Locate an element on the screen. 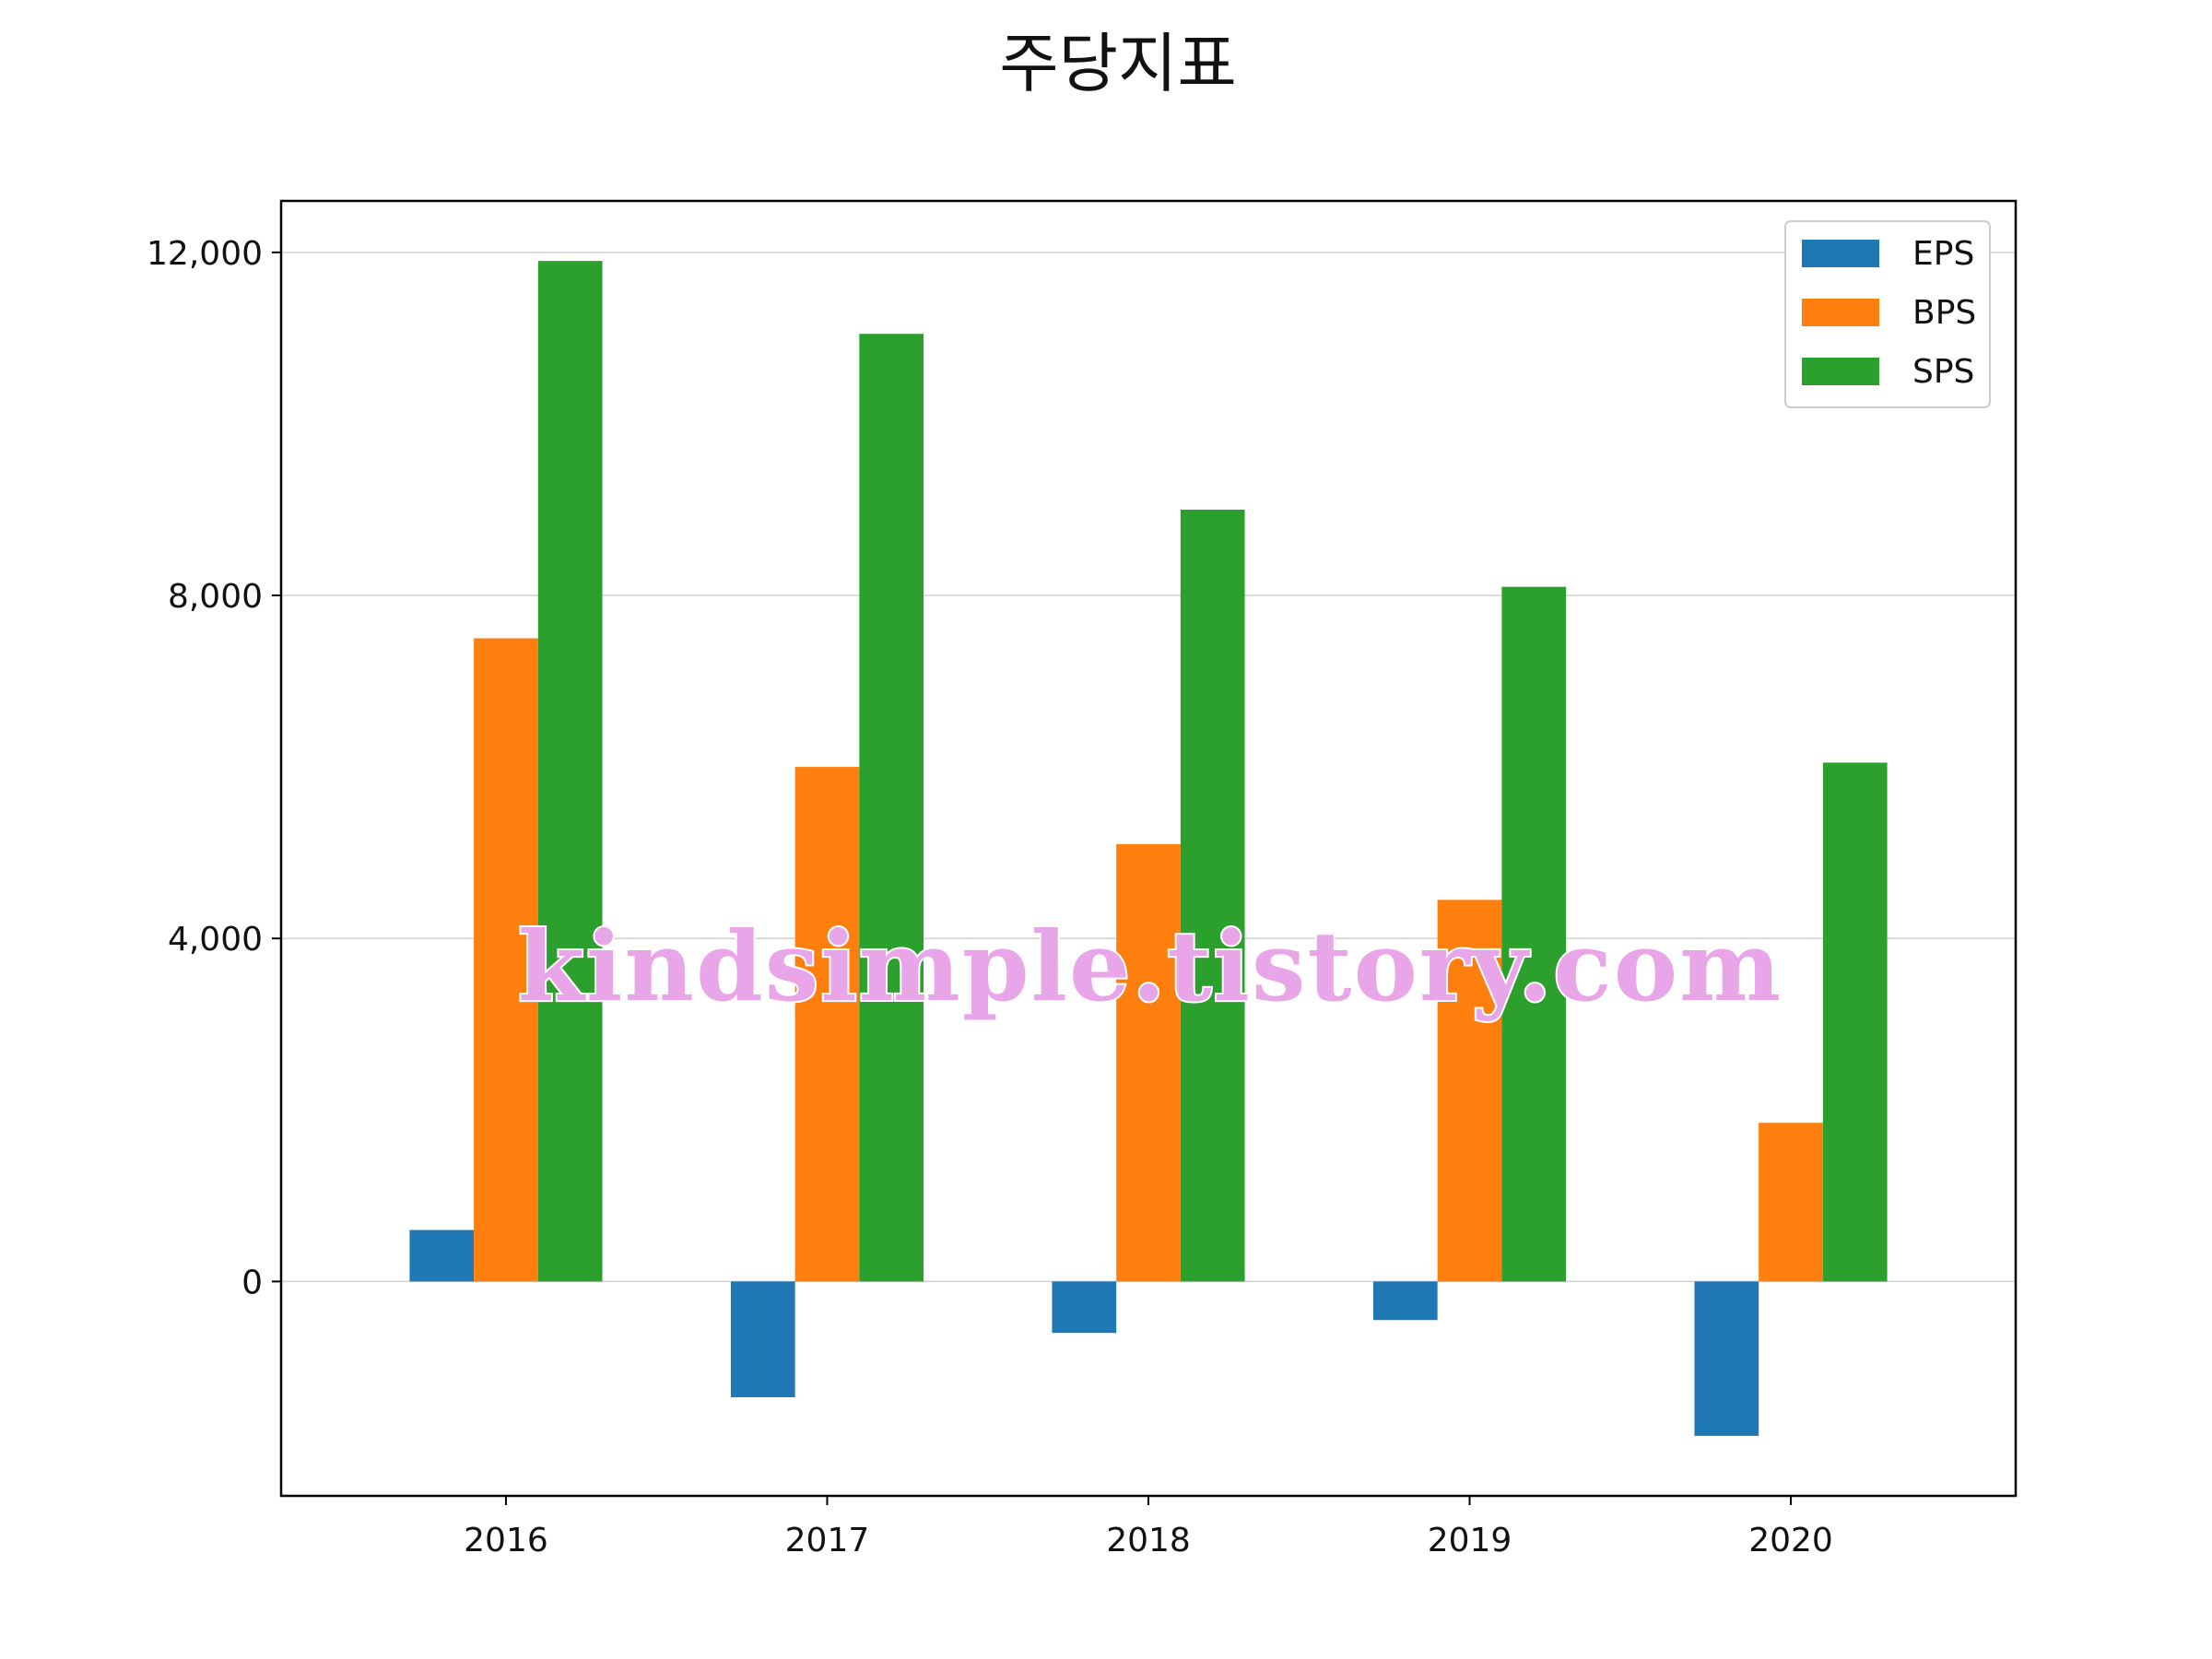  bar-eps-2018 is located at coordinates (1084, 1307).